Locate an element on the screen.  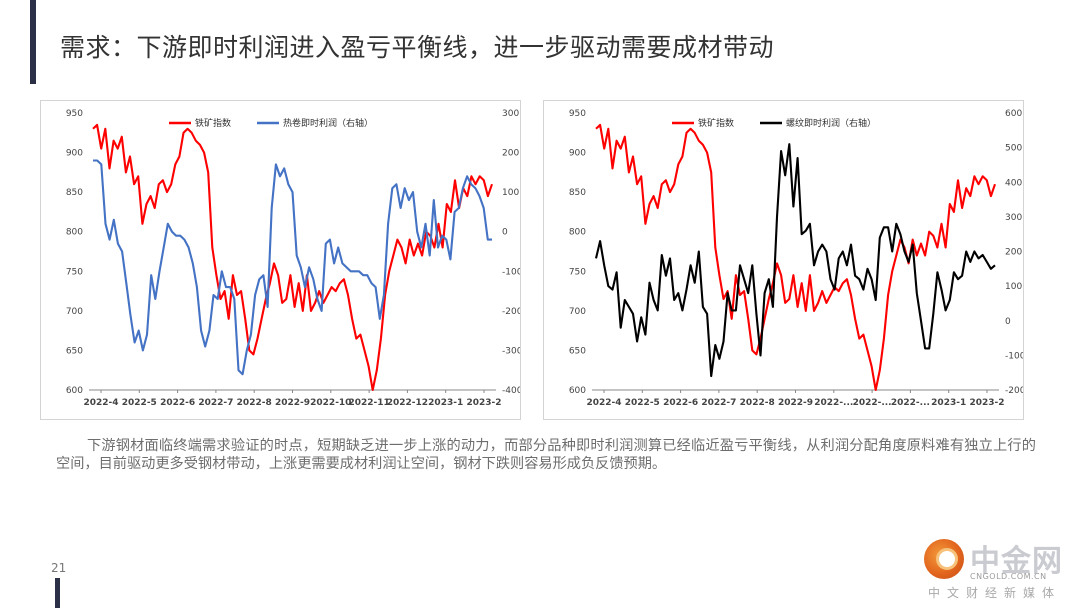
brand-logo-icon is located at coordinates (944, 559).